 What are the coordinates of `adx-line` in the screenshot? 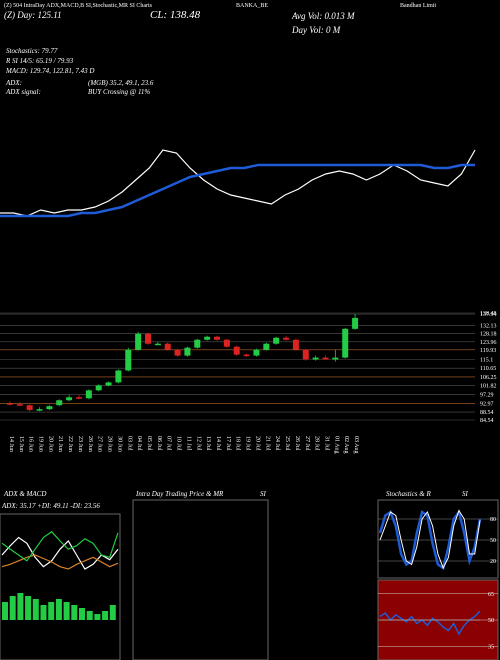 It's located at (60, 553).